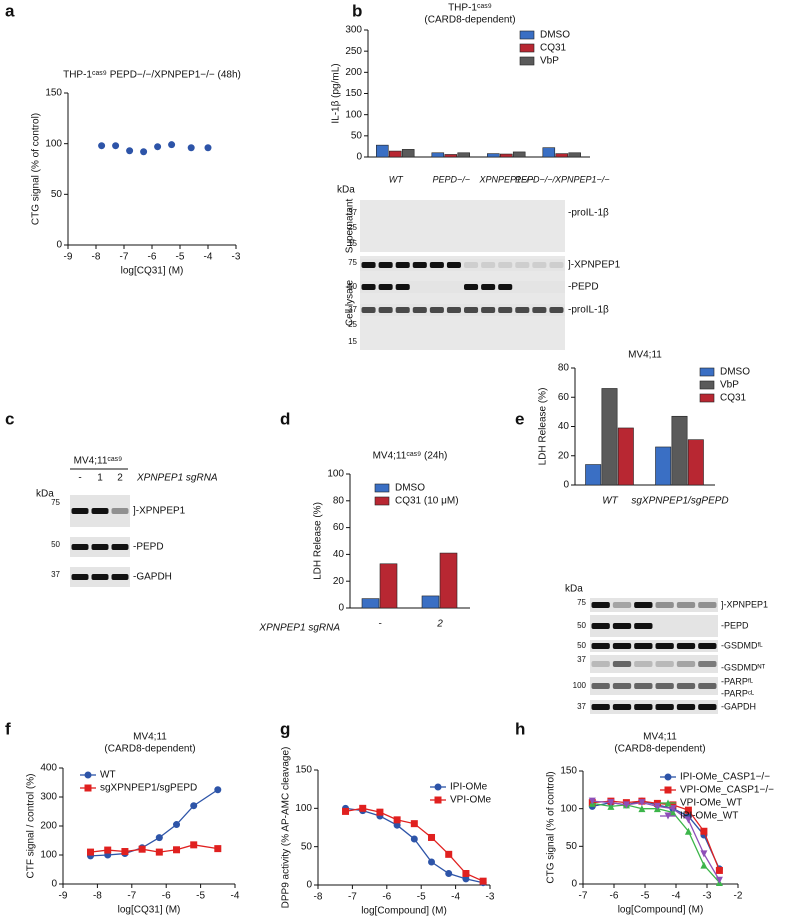  What do you see at coordinates (45, 494) in the screenshot?
I see `kda-label: kDa` at bounding box center [45, 494].